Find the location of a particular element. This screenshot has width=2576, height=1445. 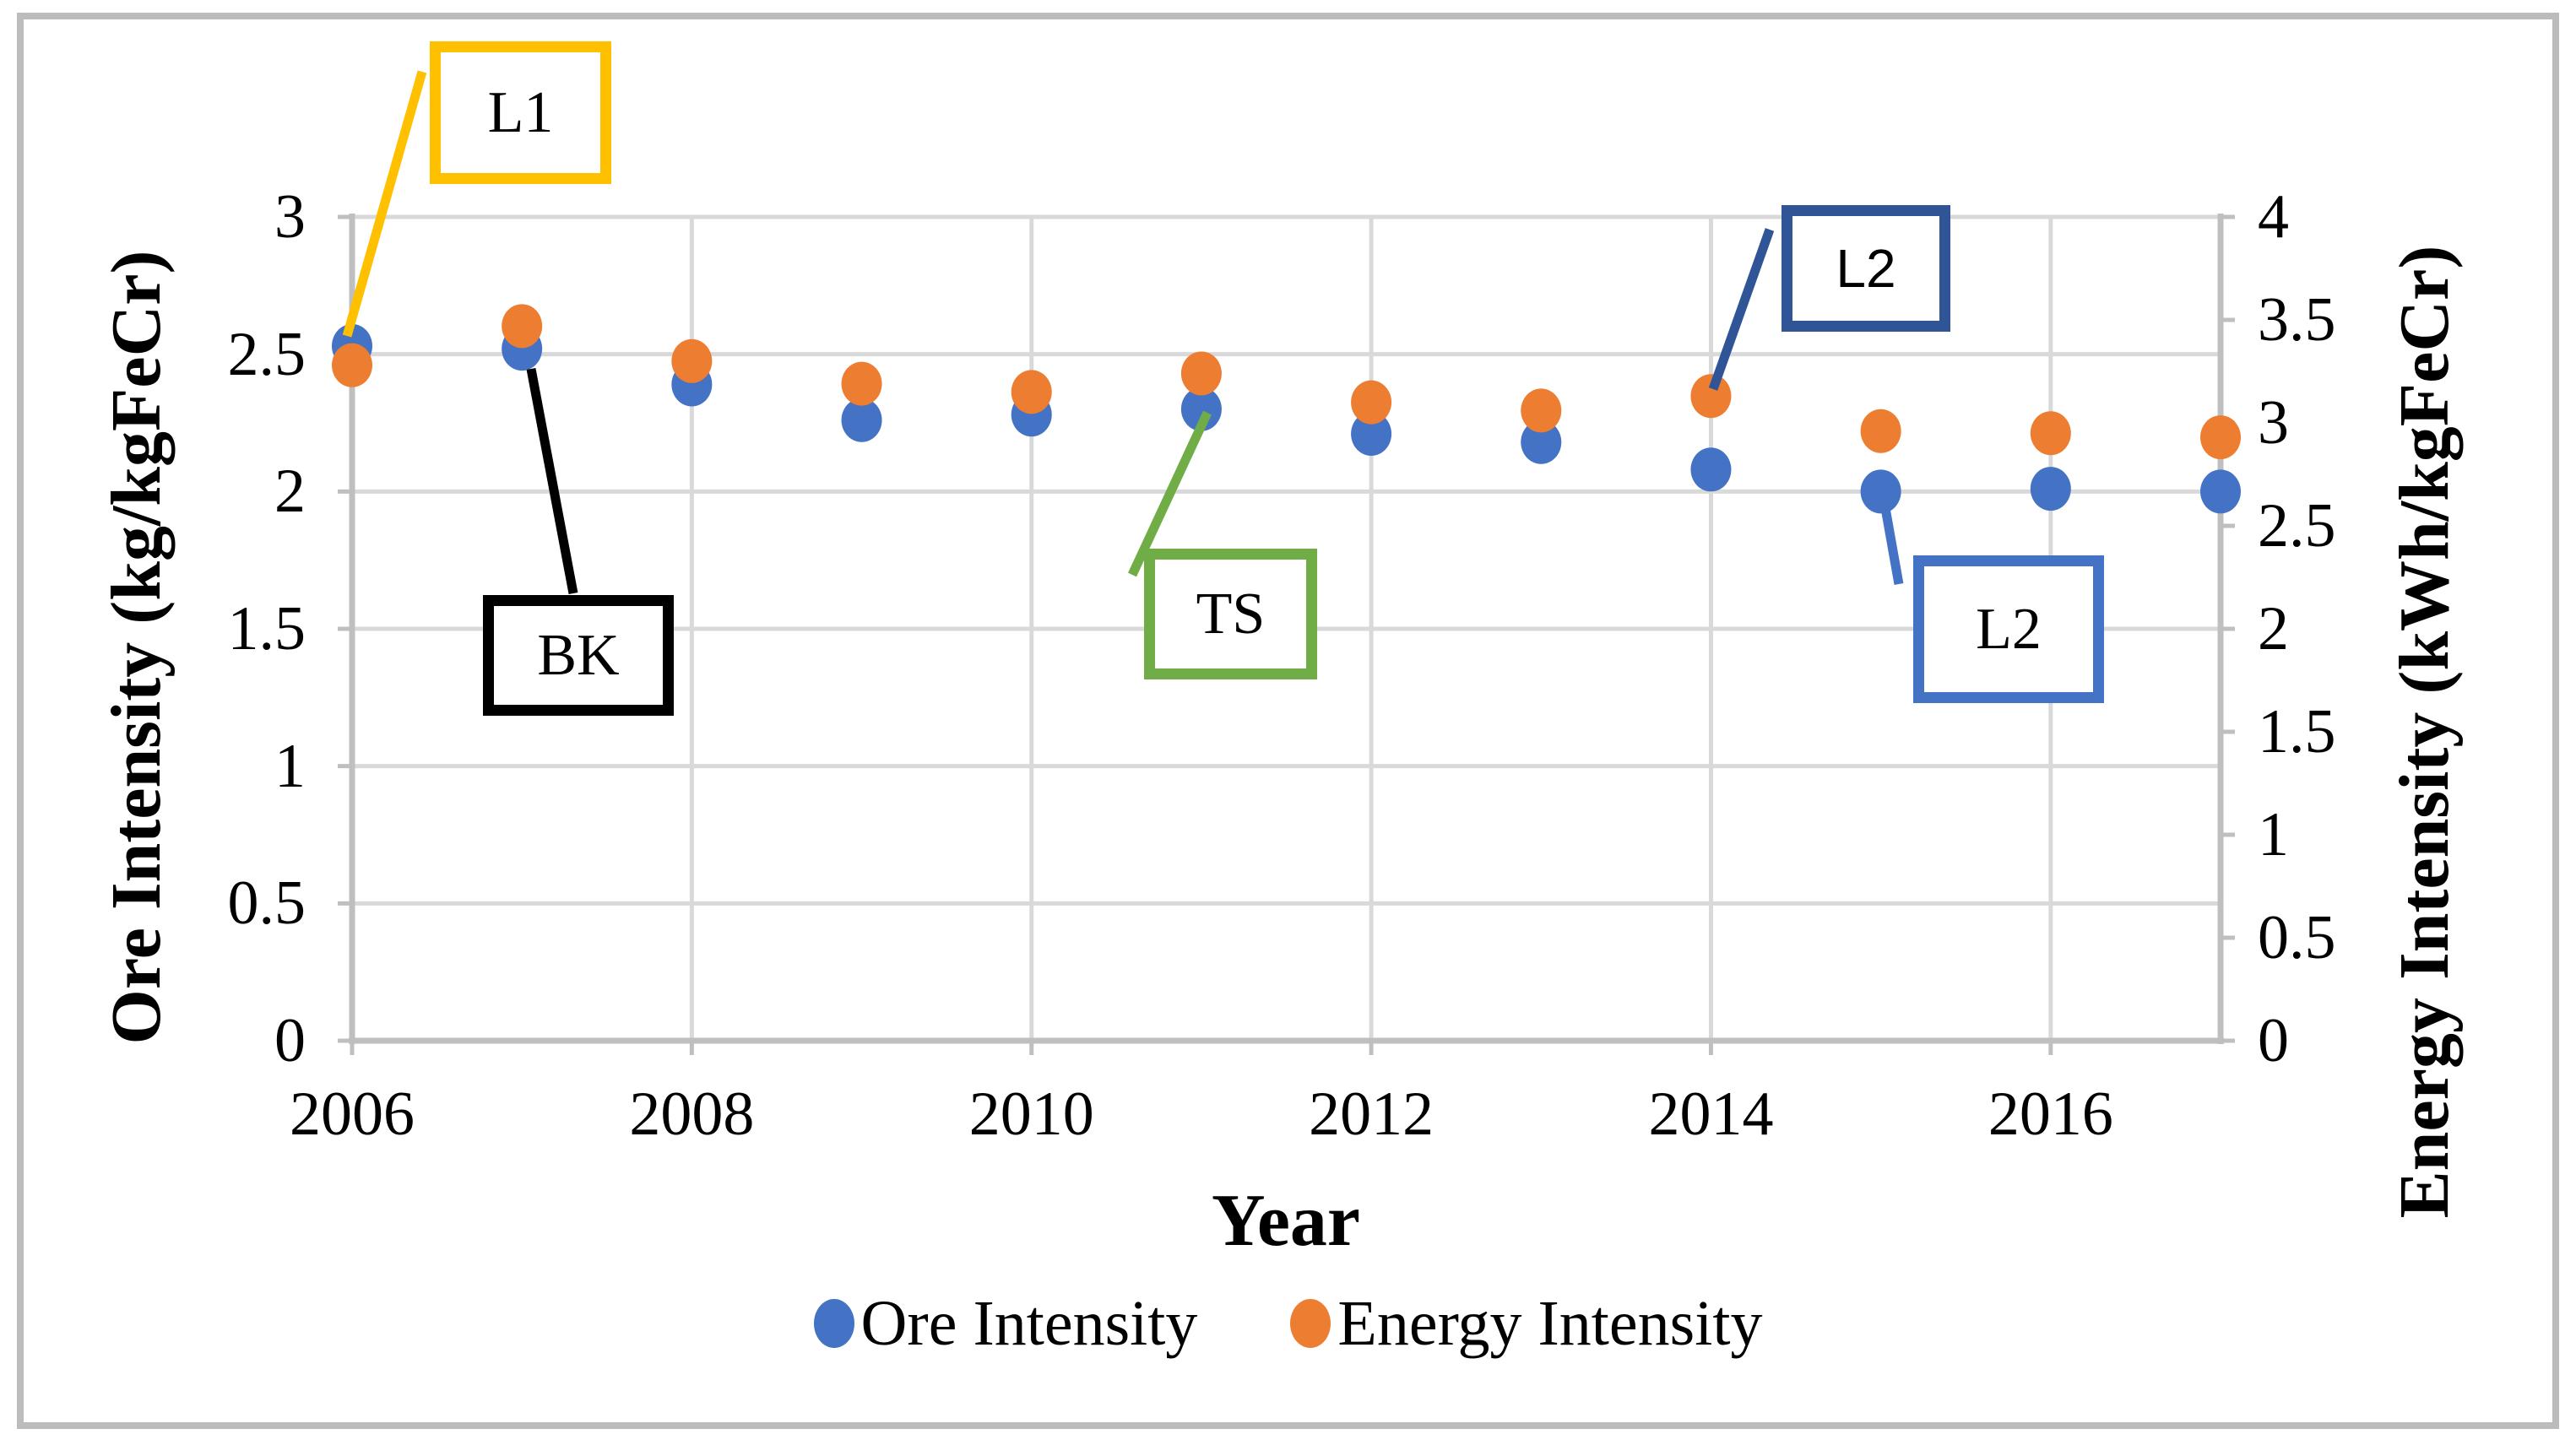

x-tick-label: 2012 is located at coordinates (1372, 1114).